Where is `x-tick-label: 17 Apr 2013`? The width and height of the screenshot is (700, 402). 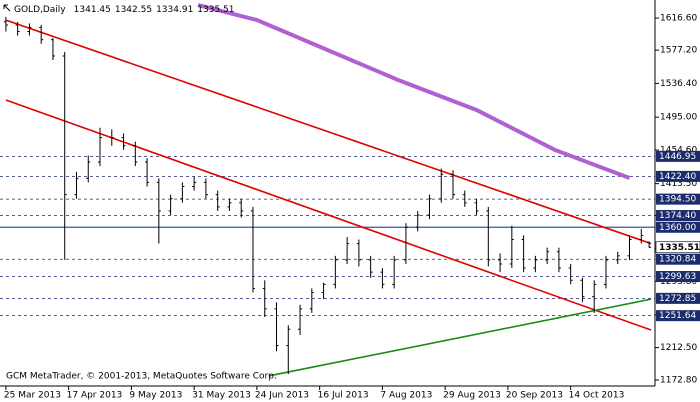
x-tick-label: 17 Apr 2013 is located at coordinates (95, 396).